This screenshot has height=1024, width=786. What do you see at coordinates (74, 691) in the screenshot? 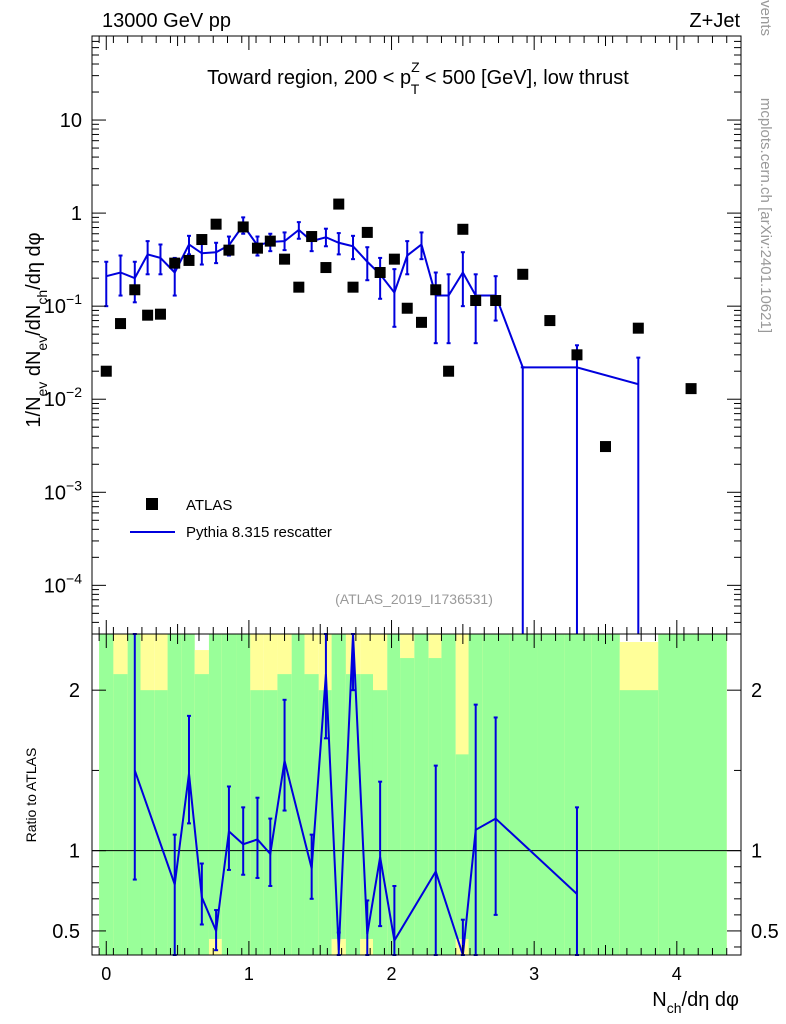
I see `ratio-y-tick-label: 2` at bounding box center [74, 691].